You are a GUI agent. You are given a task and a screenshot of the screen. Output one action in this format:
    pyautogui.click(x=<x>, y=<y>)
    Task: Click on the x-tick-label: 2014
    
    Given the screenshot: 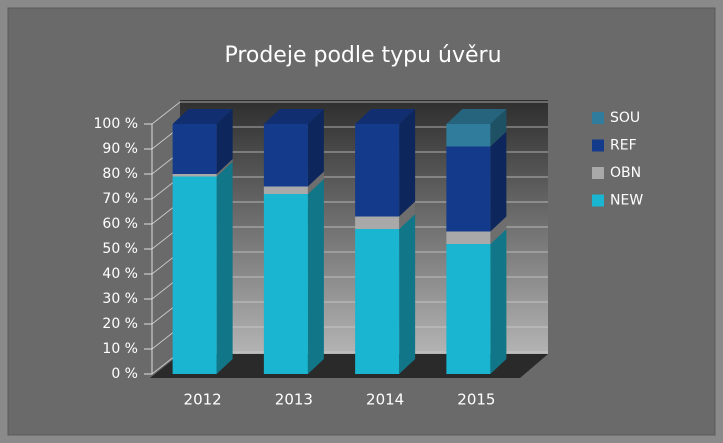 What is the action you would take?
    pyautogui.click(x=385, y=400)
    